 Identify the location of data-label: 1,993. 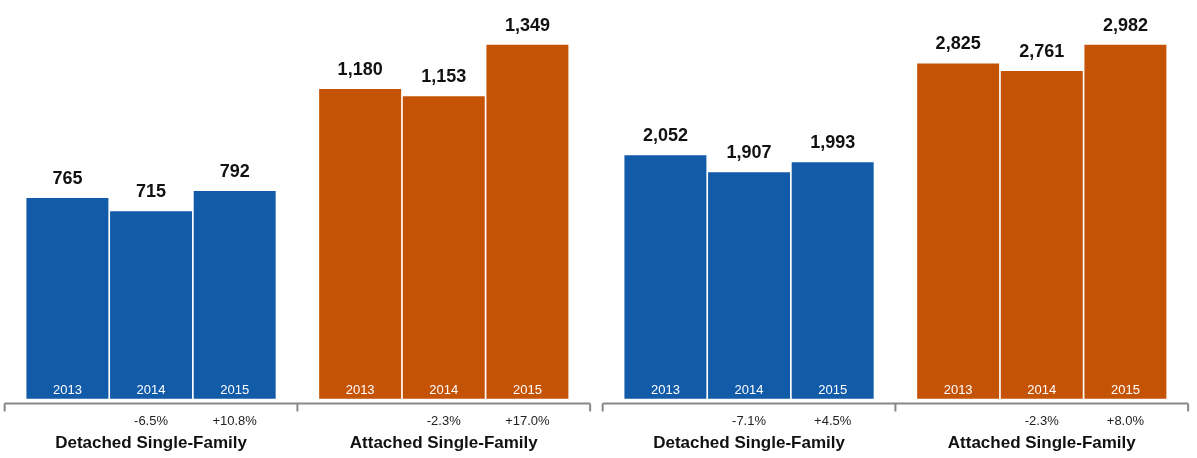
(833, 142).